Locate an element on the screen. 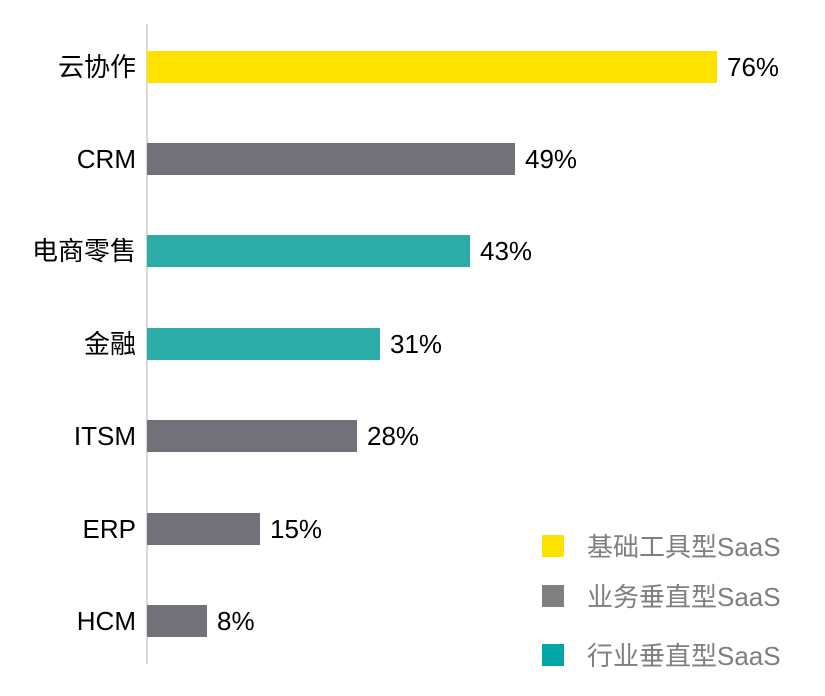  value-label: 28% is located at coordinates (393, 436).